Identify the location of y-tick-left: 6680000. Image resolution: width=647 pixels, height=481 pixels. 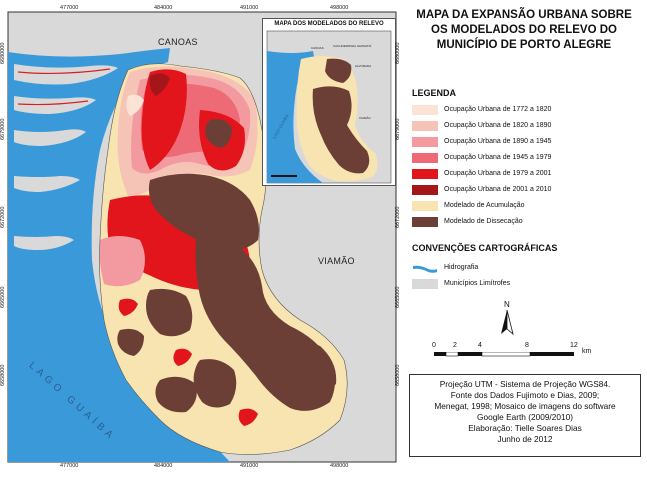
(3, 53).